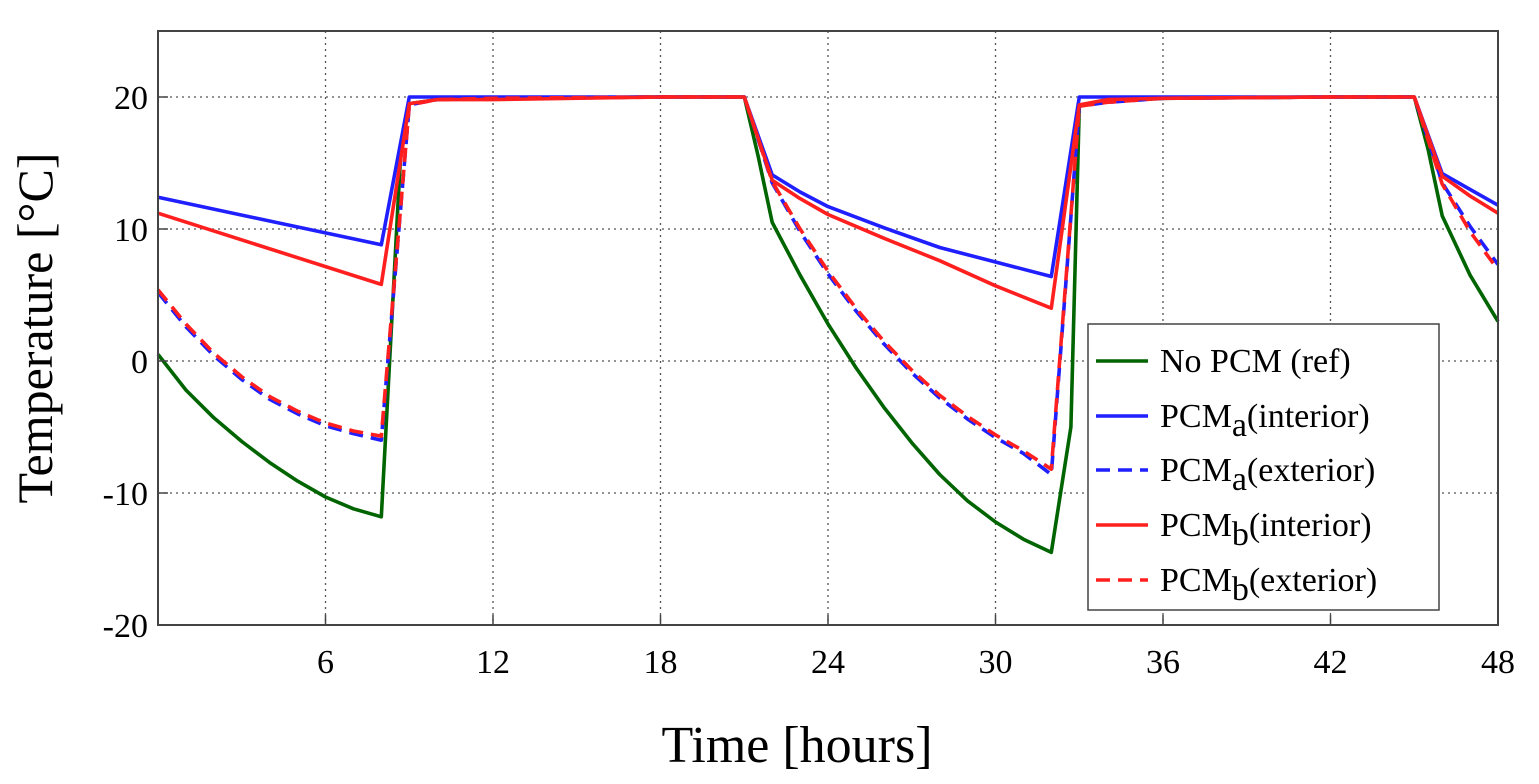  What do you see at coordinates (796, 745) in the screenshot?
I see `x-axis-title: Time [hours]` at bounding box center [796, 745].